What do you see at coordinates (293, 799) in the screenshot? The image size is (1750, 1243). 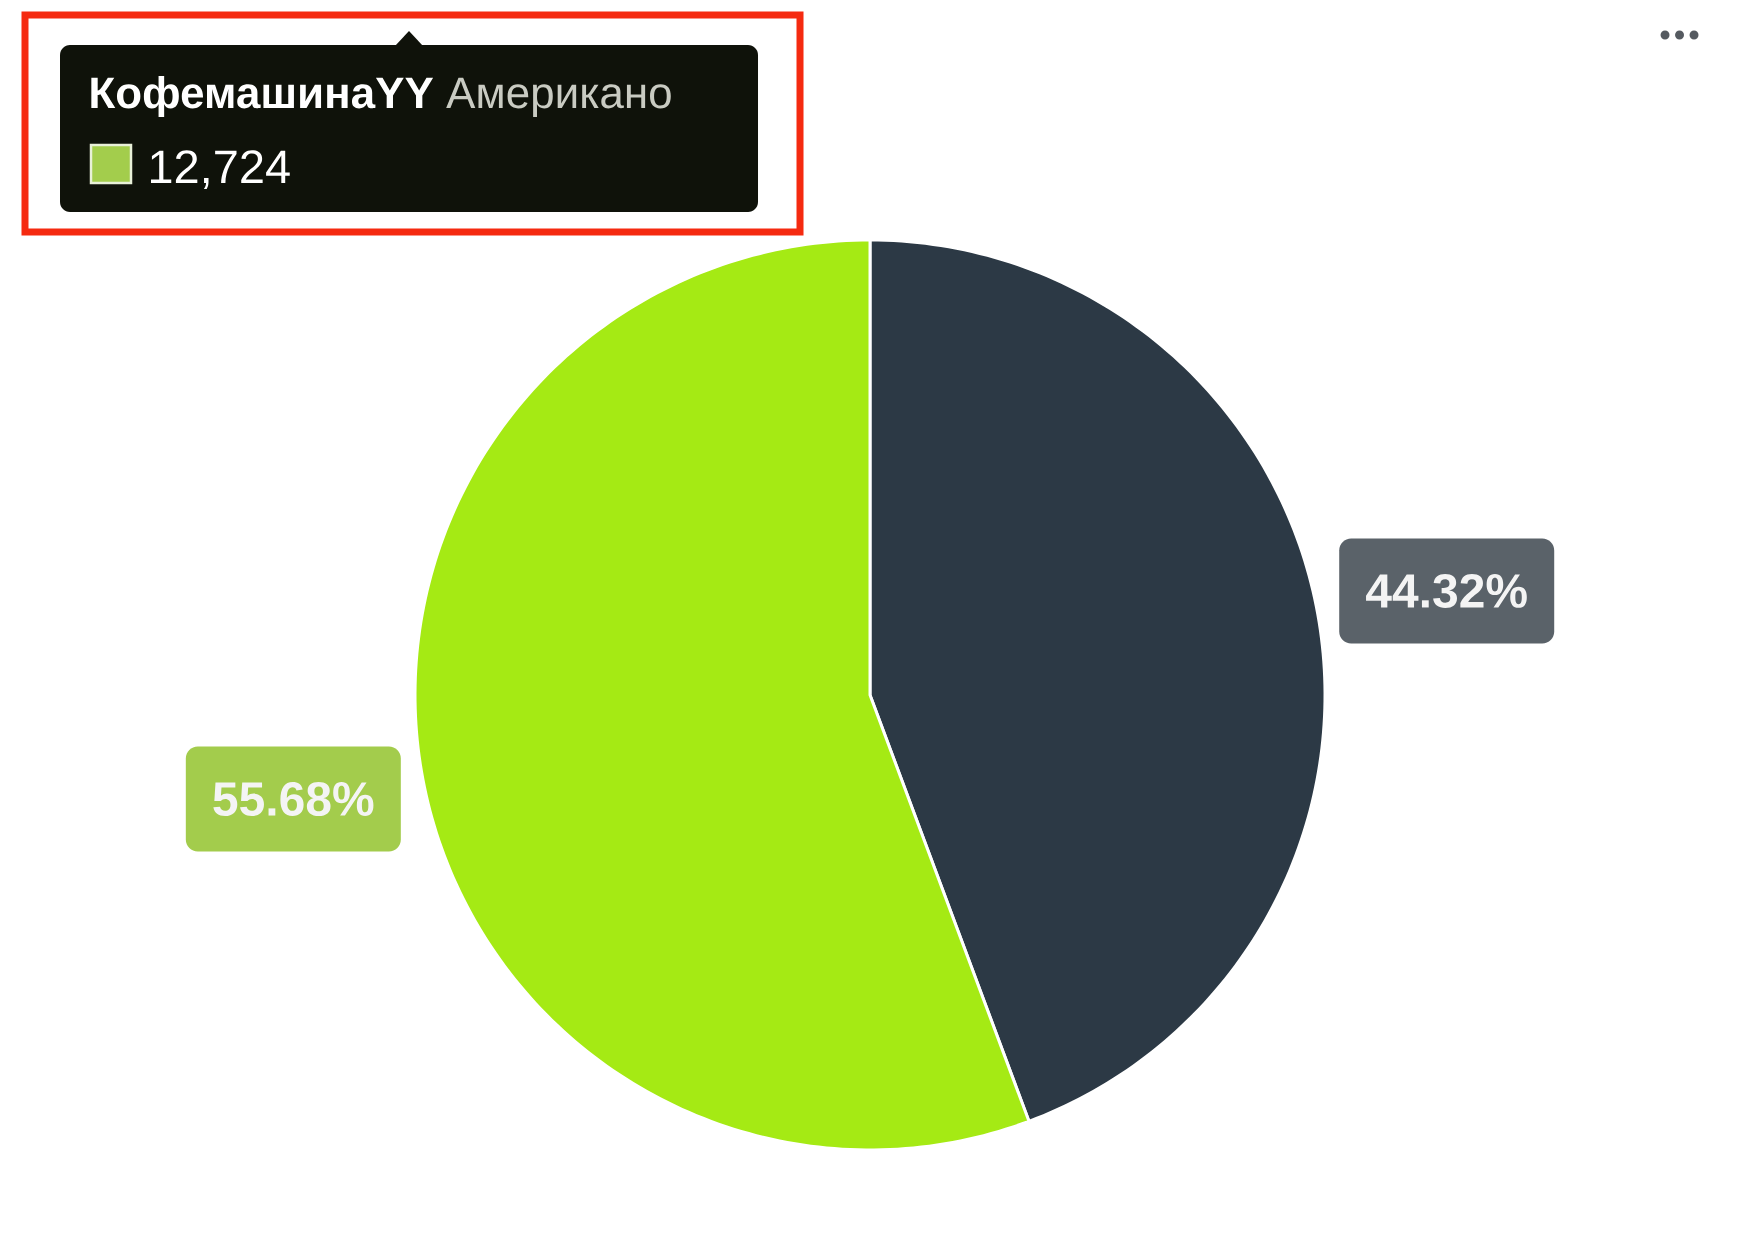 I see `data-label: 55.68%` at bounding box center [293, 799].